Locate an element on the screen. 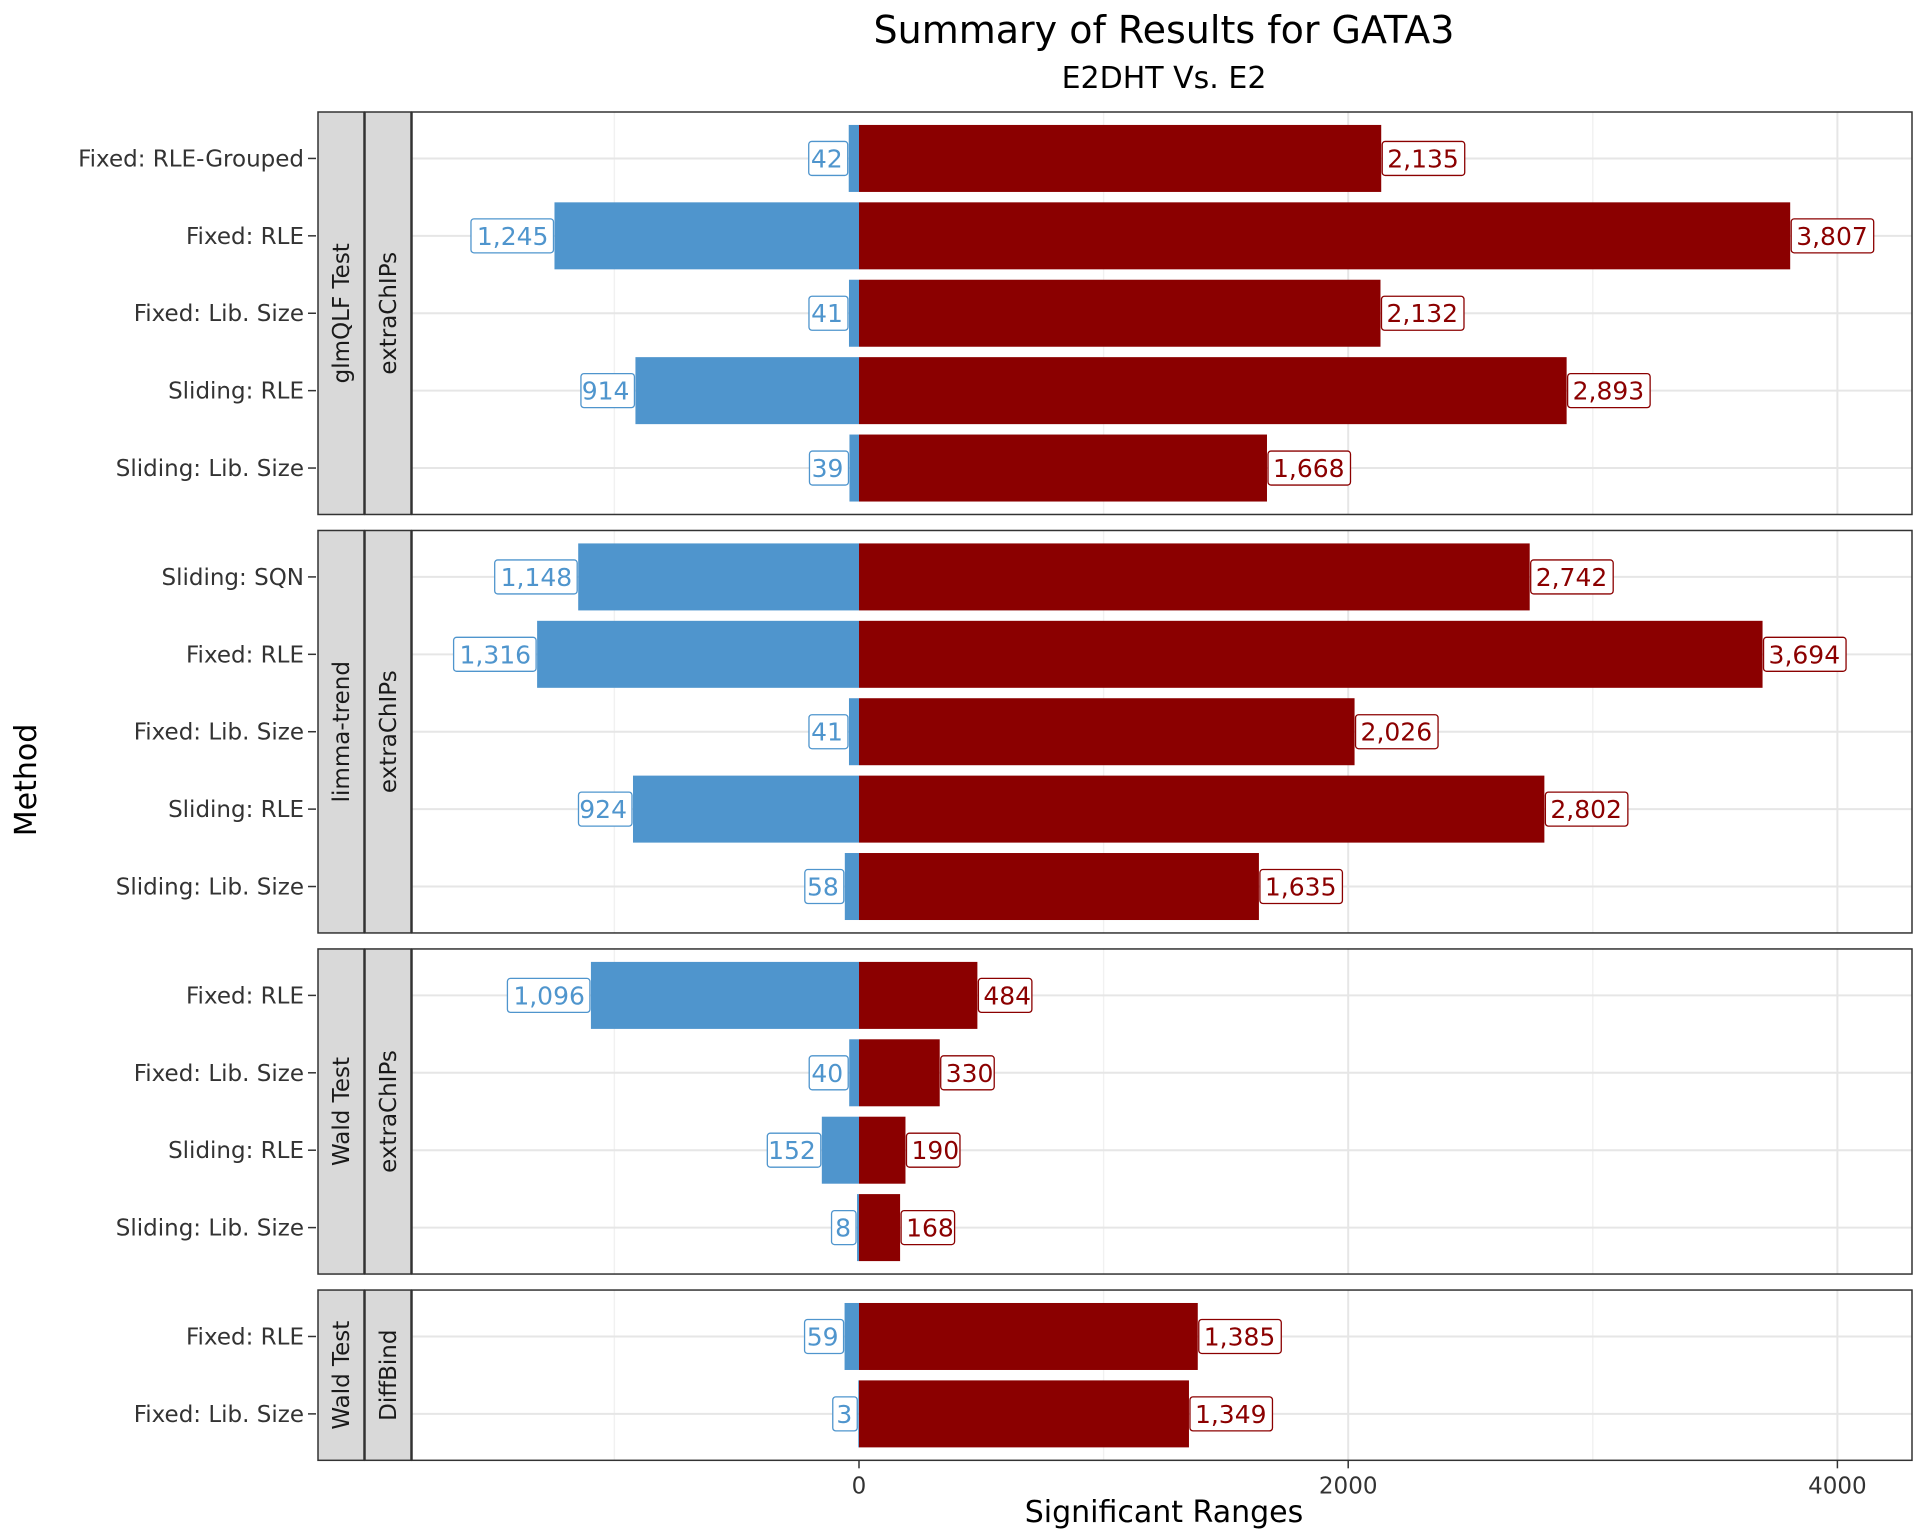 Image resolution: width=1920 pixels, height=1536 pixels. data-label-up-group: 3,694 is located at coordinates (1804, 654).